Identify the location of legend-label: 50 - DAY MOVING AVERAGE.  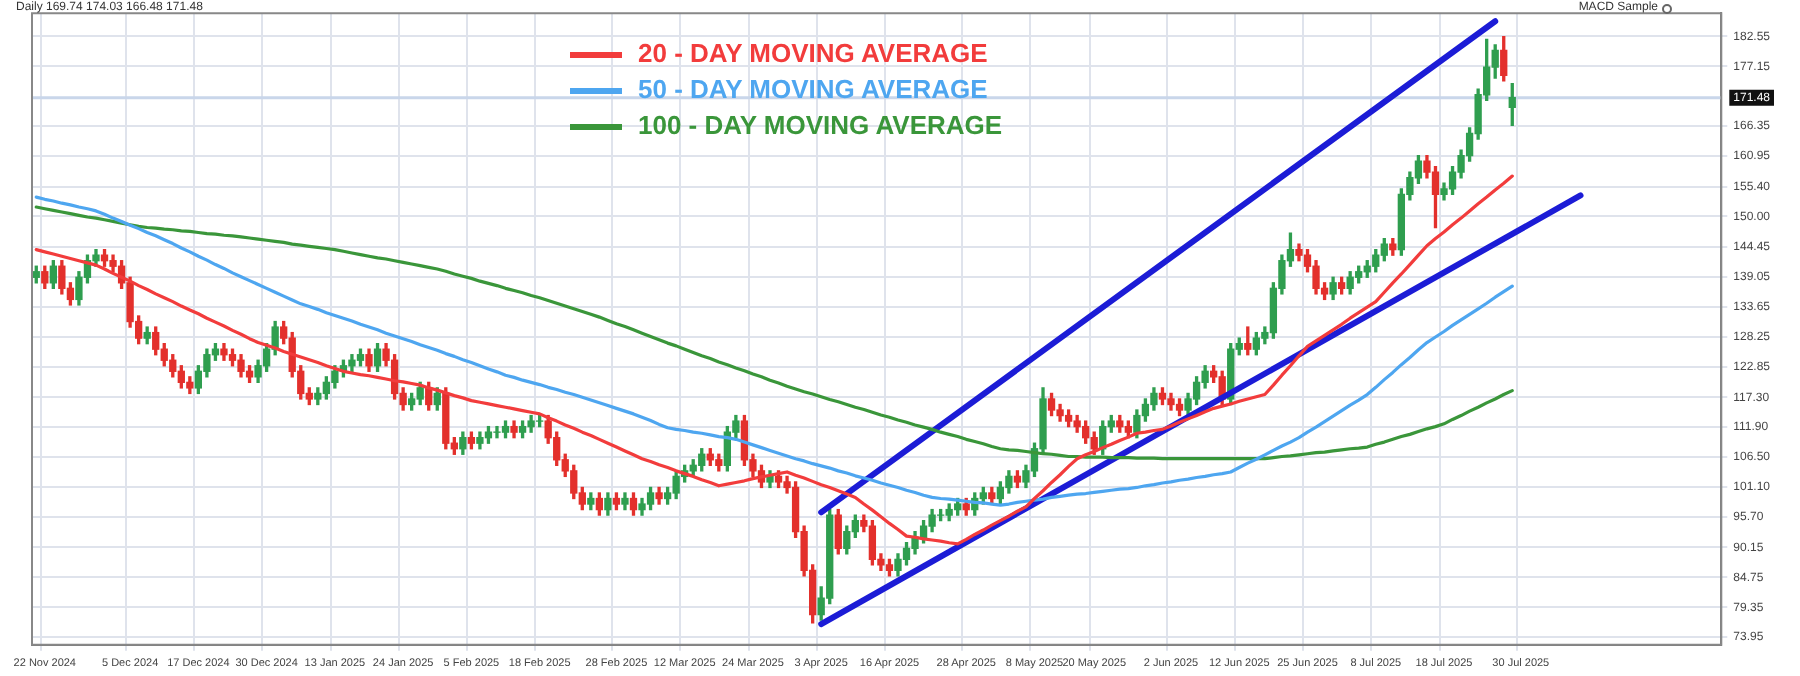
(813, 90).